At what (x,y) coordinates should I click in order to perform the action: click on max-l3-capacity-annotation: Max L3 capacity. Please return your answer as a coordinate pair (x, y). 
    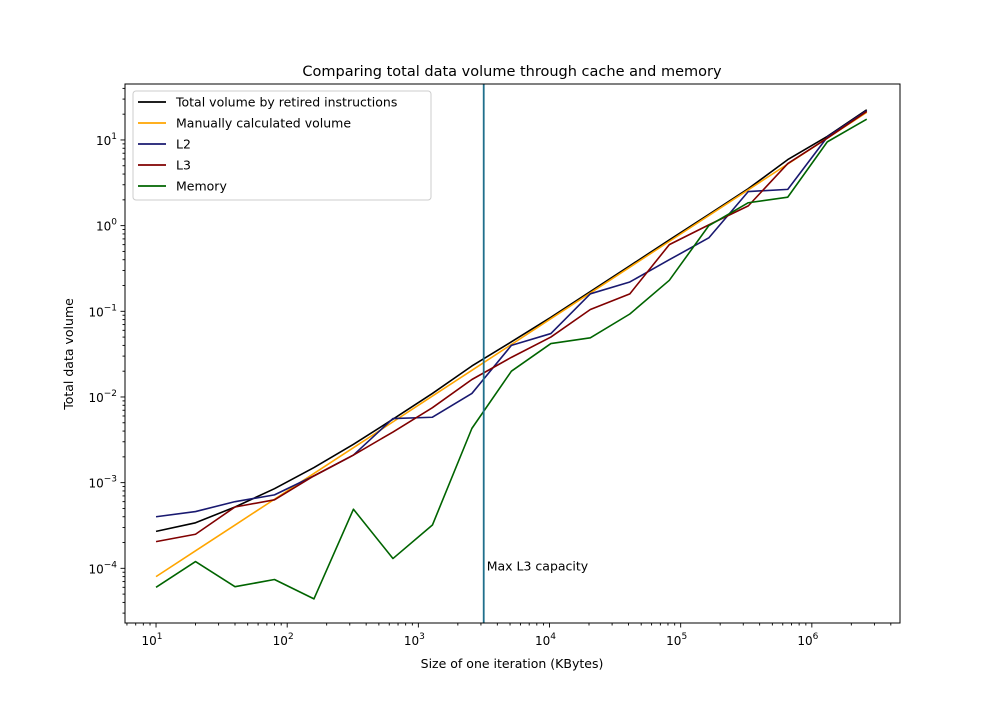
    Looking at the image, I should click on (538, 566).